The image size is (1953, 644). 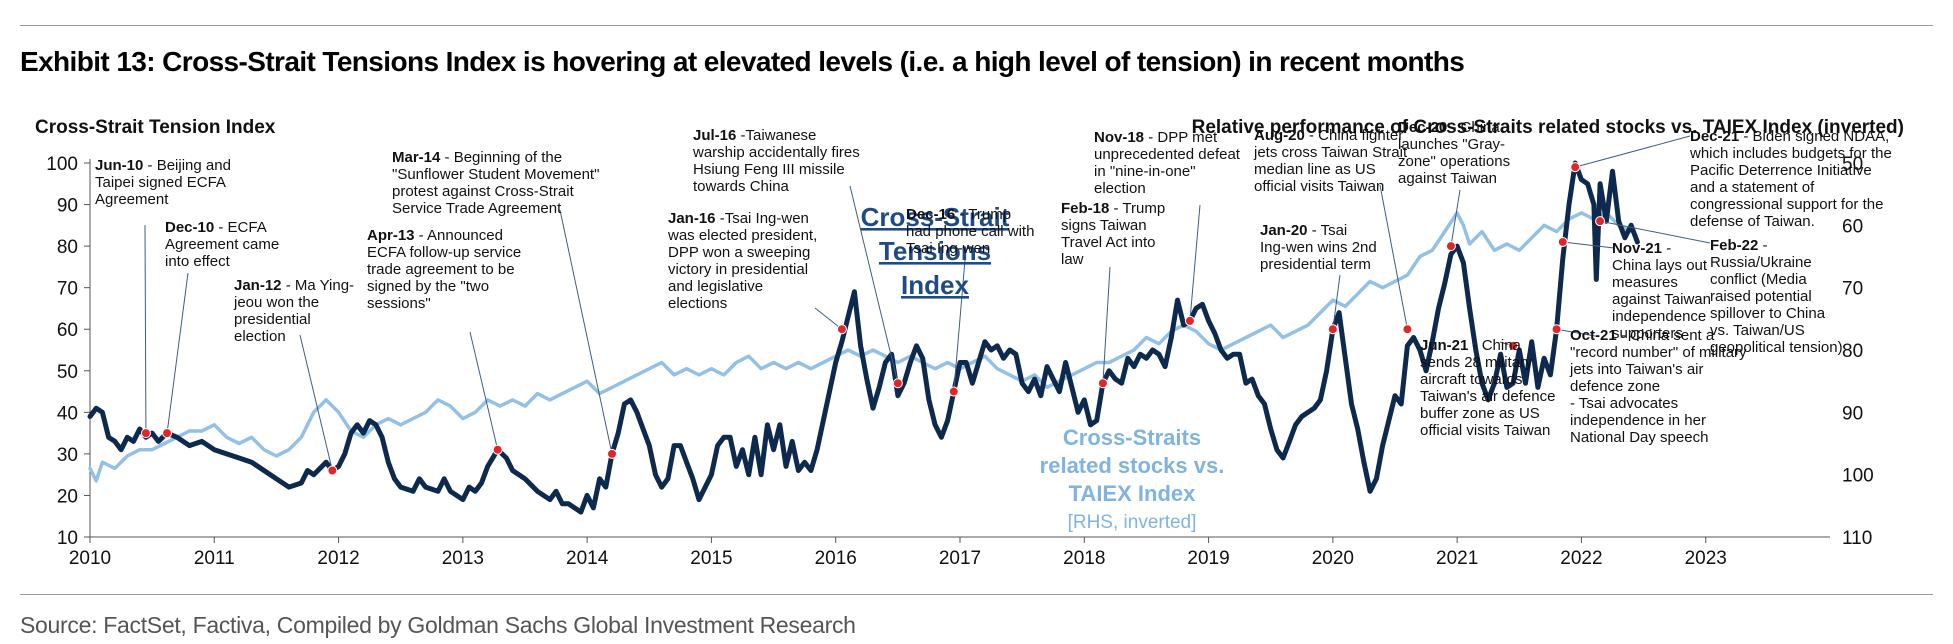 I want to click on x-tick-label: 2018, so click(x=1084, y=558).